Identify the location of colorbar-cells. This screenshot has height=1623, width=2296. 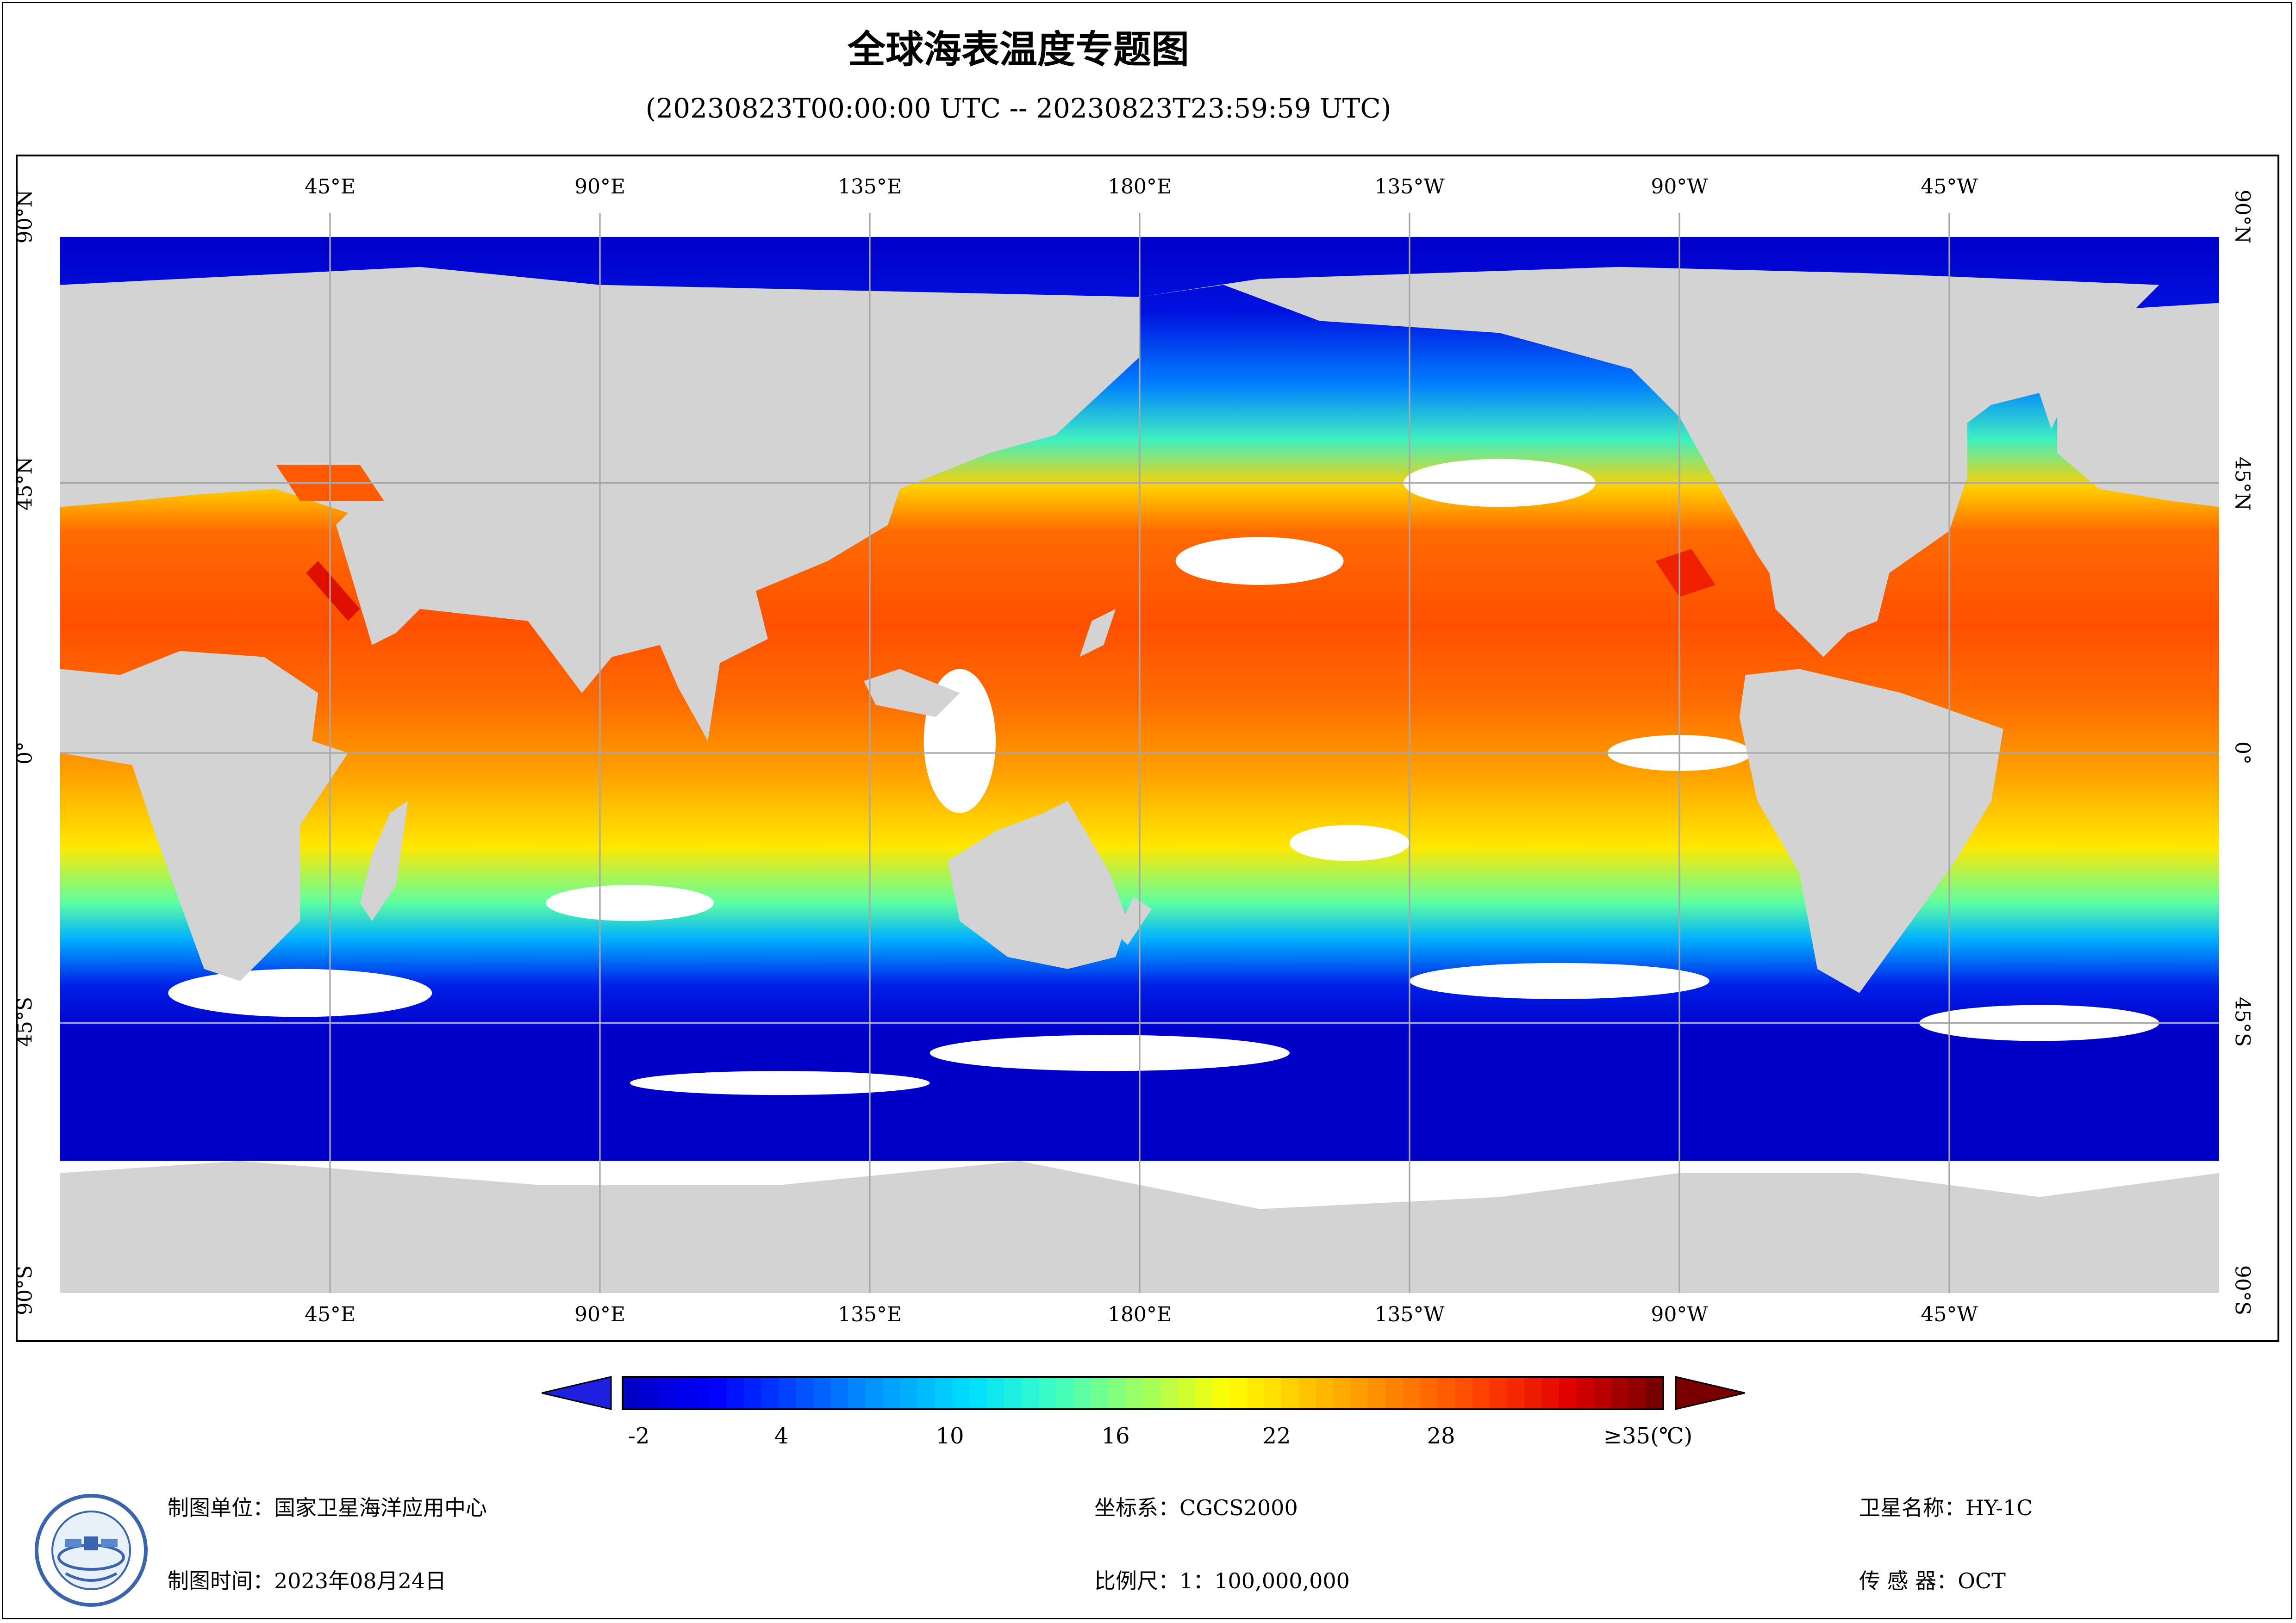
(1143, 1393).